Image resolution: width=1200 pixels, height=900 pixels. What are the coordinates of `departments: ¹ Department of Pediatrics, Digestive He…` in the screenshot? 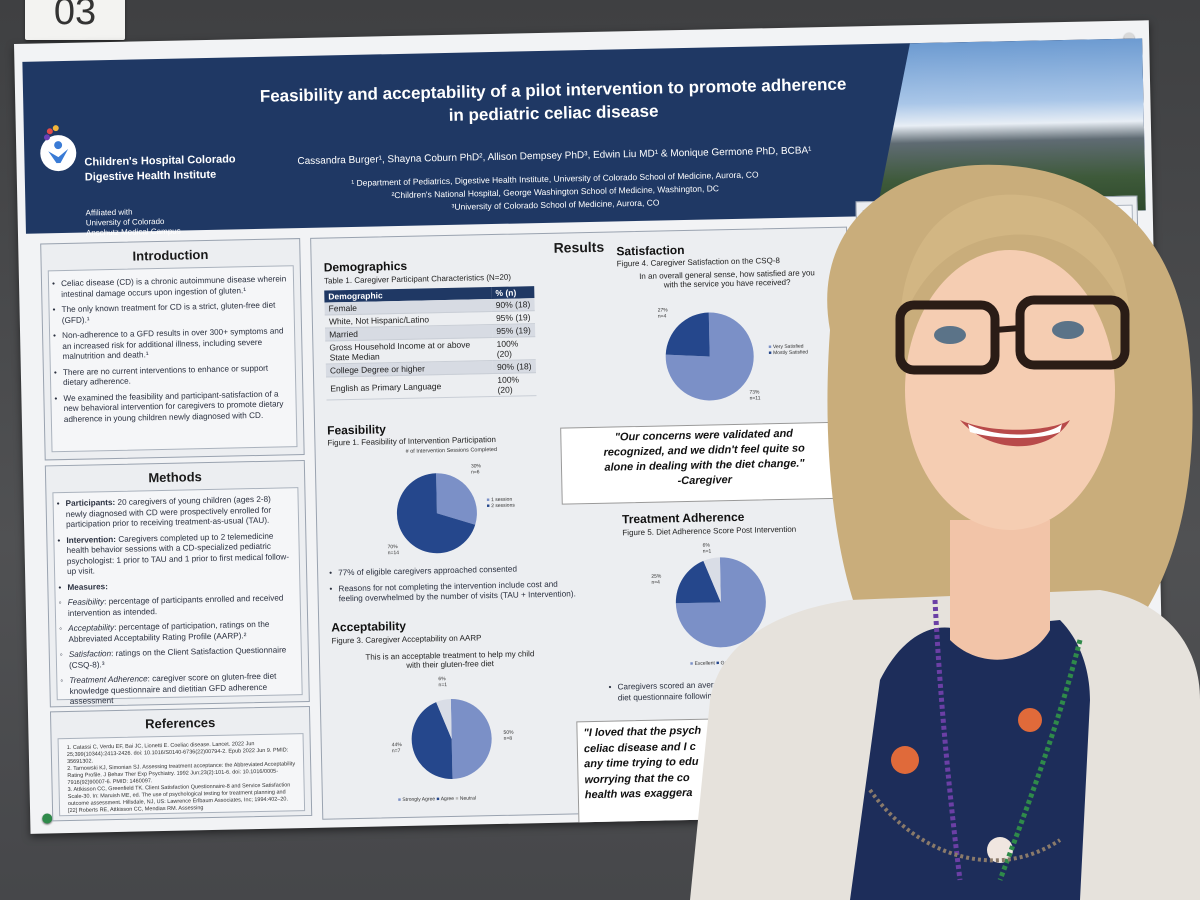 It's located at (555, 192).